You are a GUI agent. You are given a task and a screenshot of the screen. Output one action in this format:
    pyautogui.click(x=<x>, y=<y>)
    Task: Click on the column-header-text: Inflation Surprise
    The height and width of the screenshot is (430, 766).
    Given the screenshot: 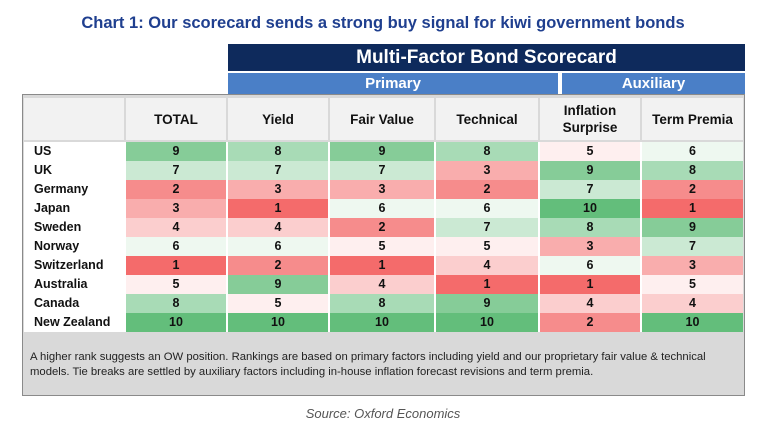 What is the action you would take?
    pyautogui.click(x=590, y=119)
    